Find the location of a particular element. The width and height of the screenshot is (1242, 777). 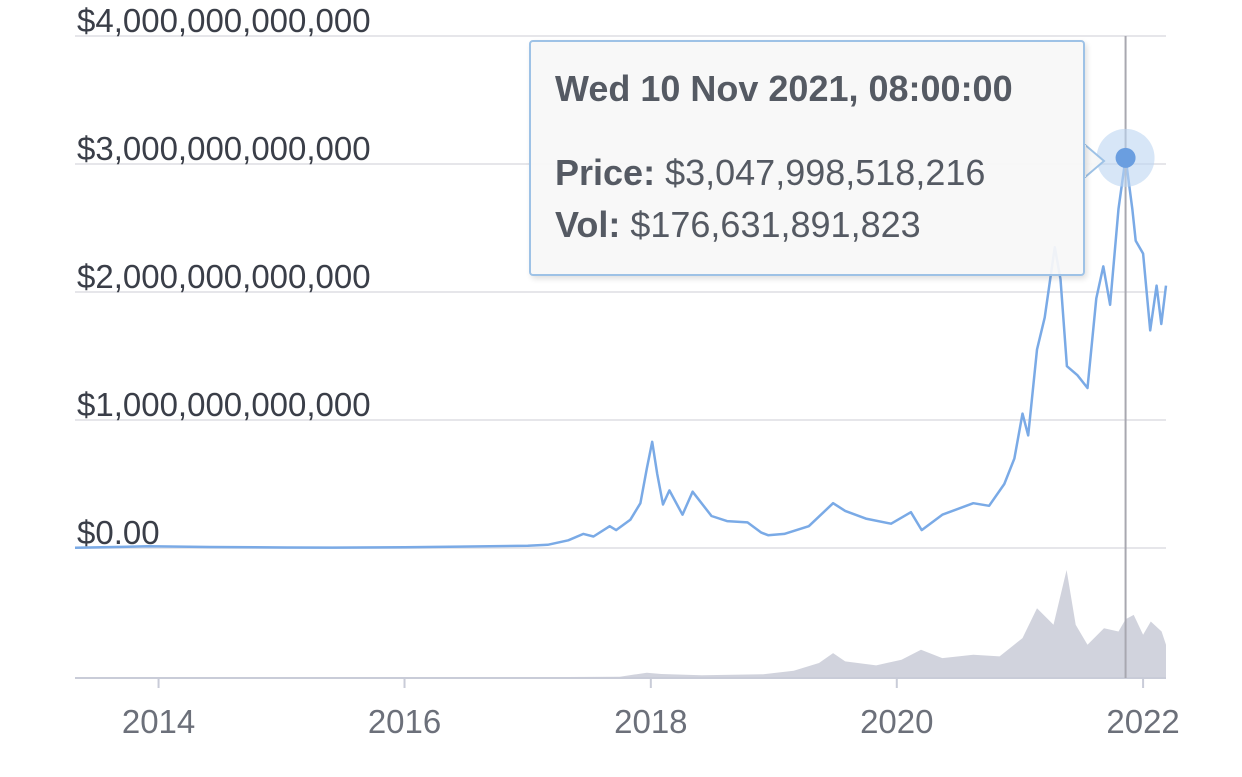

x-tick-label: 2022 is located at coordinates (1142, 721).